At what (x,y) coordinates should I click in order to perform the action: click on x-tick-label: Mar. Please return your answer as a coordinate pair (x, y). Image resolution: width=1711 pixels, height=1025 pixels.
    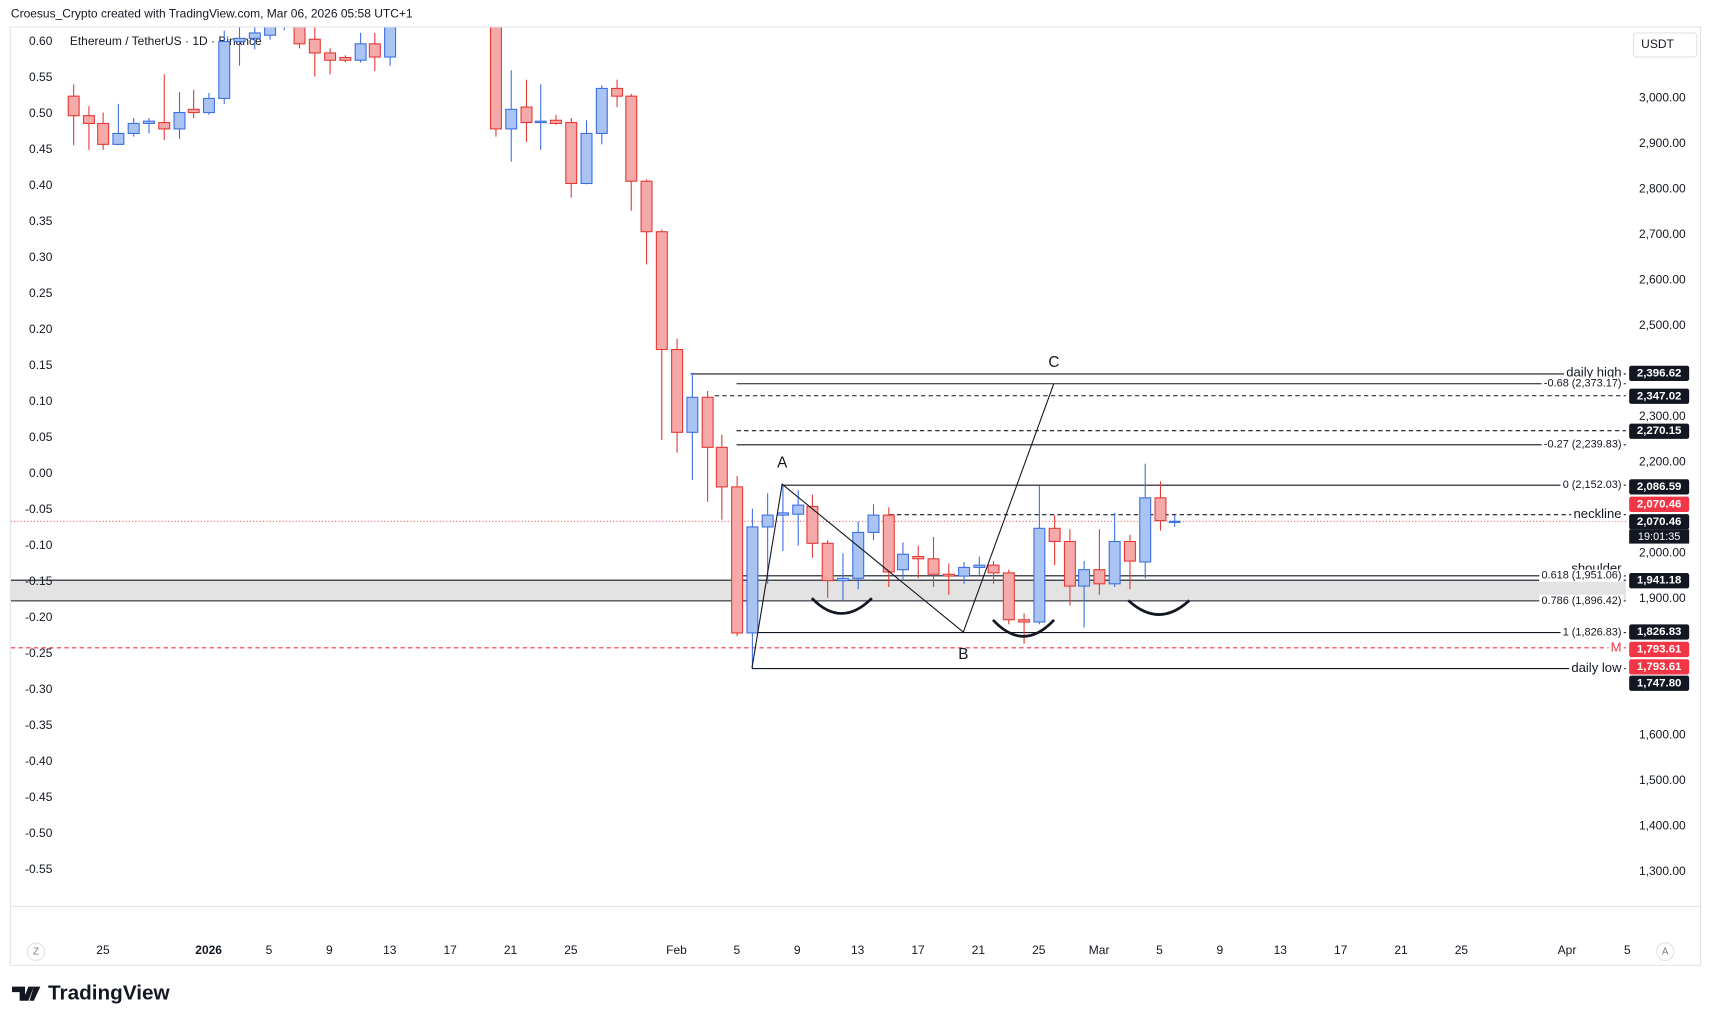
    Looking at the image, I should click on (1099, 950).